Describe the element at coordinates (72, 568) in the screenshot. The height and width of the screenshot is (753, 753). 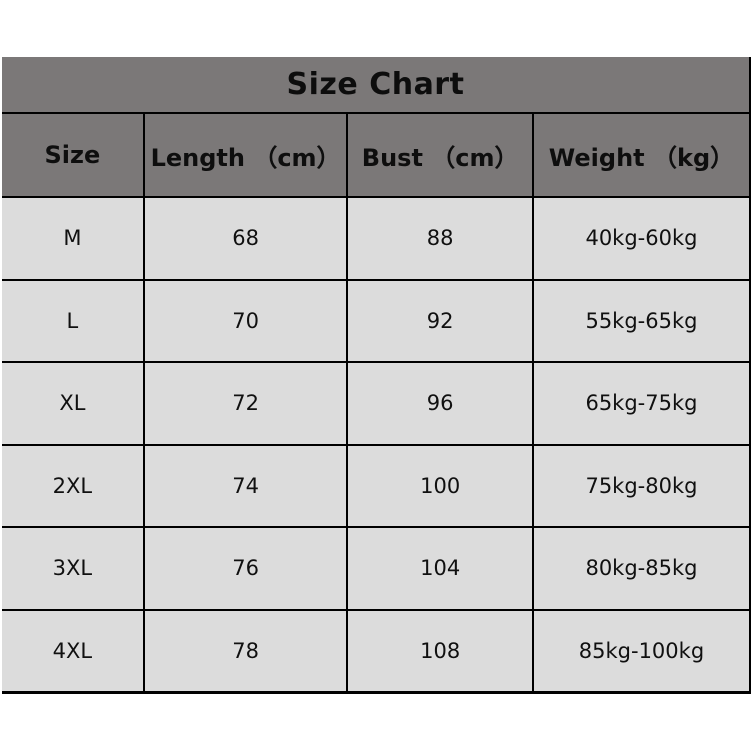
I see `cell-size: 3XL` at that location.